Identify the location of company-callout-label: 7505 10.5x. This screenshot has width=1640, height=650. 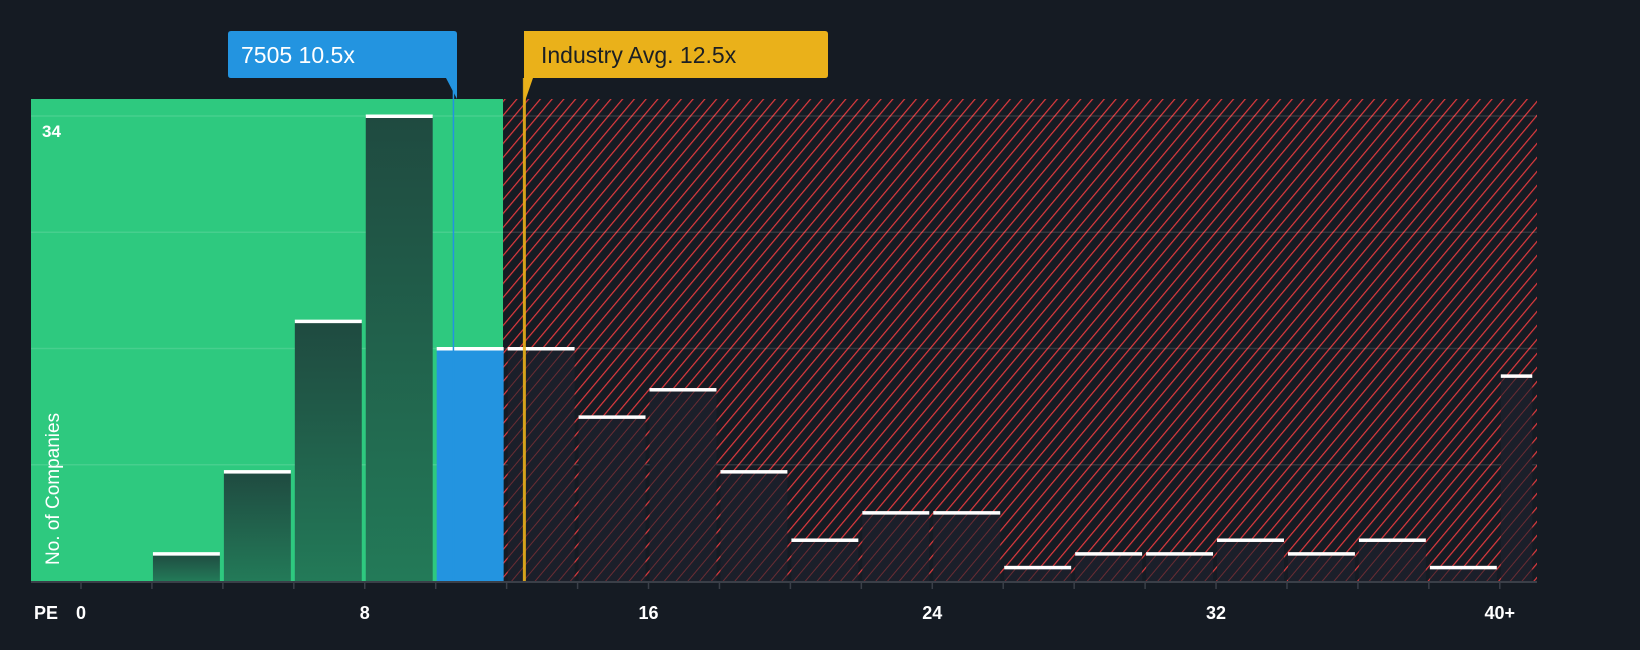
(298, 55).